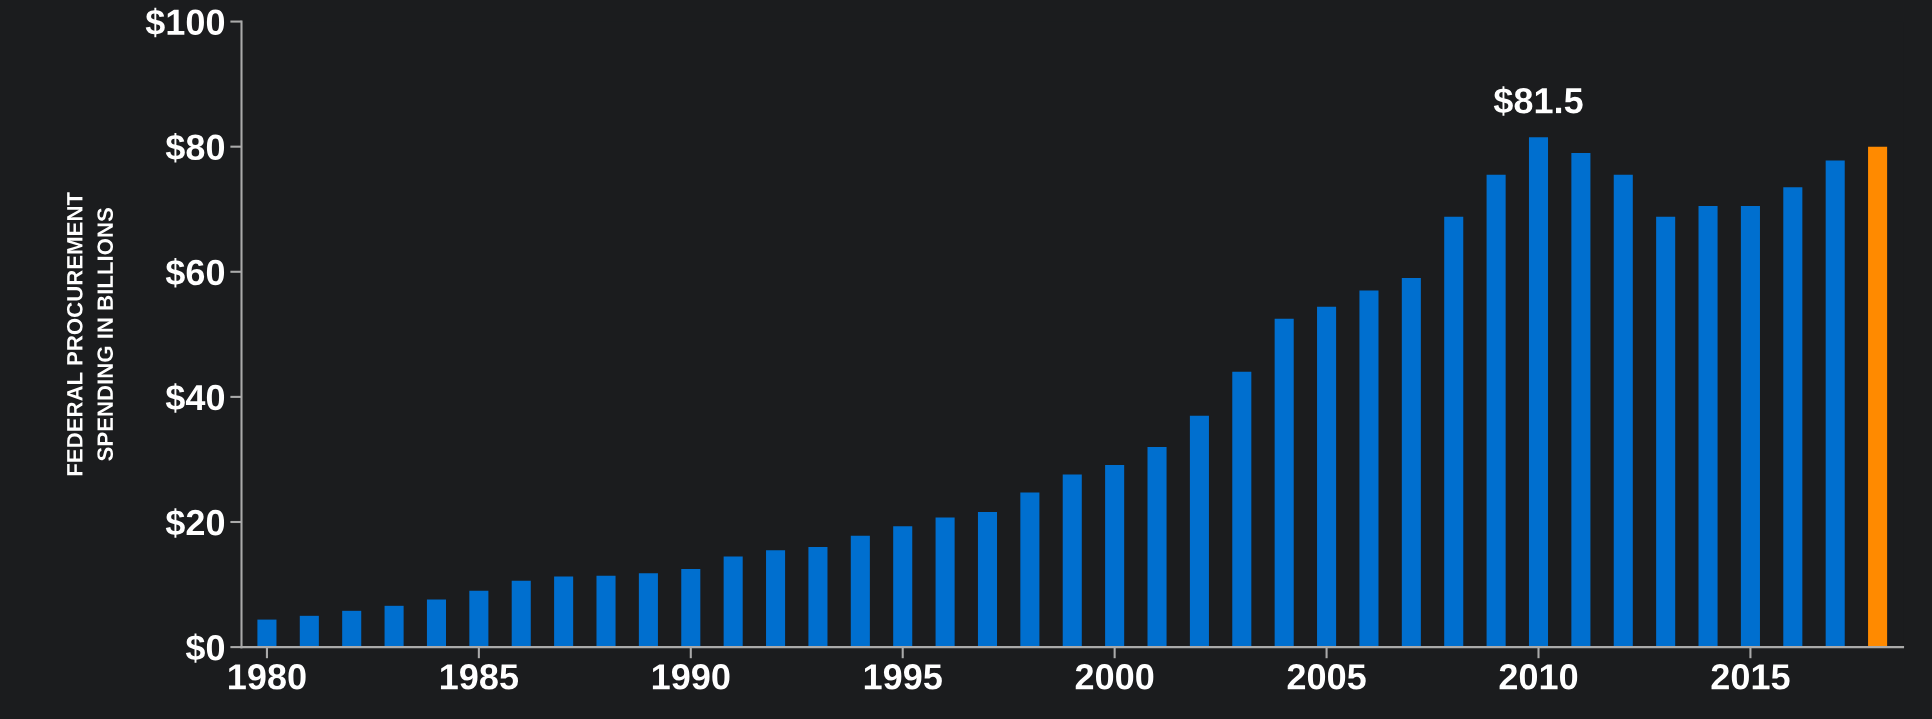 The height and width of the screenshot is (719, 1932). I want to click on y-tick-label: $100, so click(185, 22).